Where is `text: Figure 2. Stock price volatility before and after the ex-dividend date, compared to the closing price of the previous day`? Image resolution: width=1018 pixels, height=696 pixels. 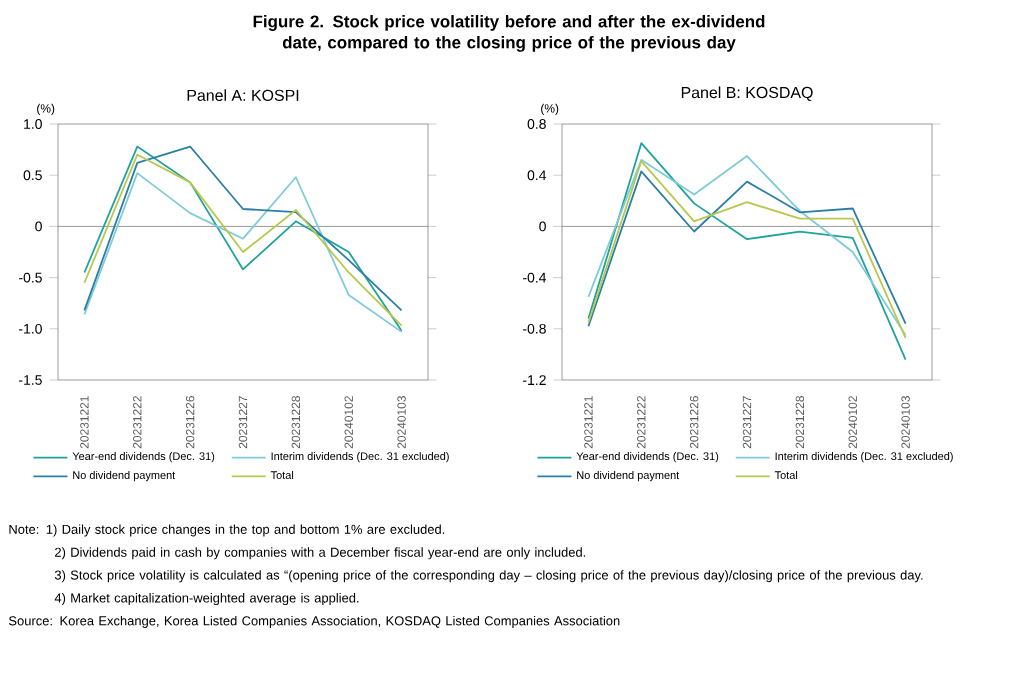 text: Figure 2. Stock price volatility before and after the ex-dividend date, compared to the closing price of the previous day is located at coordinates (509, 33).